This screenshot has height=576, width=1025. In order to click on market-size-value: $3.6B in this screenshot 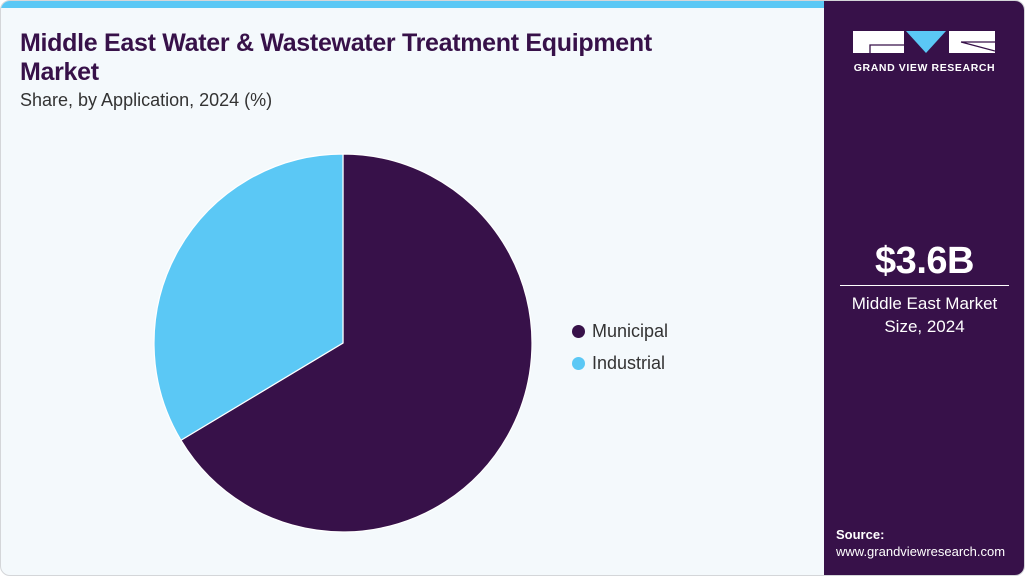, I will do `click(924, 261)`.